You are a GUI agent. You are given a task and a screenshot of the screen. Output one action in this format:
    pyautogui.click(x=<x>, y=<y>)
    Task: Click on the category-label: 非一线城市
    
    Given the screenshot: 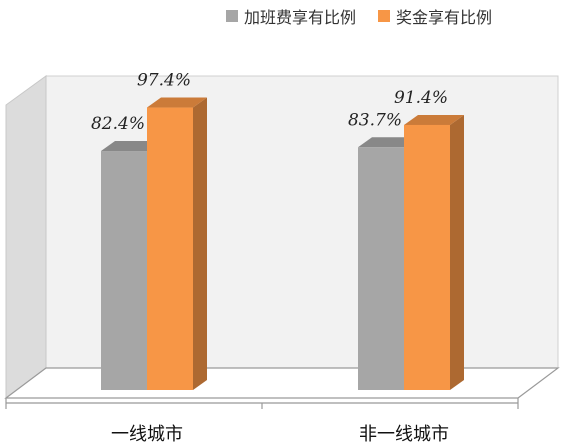 What is the action you would take?
    pyautogui.click(x=404, y=434)
    